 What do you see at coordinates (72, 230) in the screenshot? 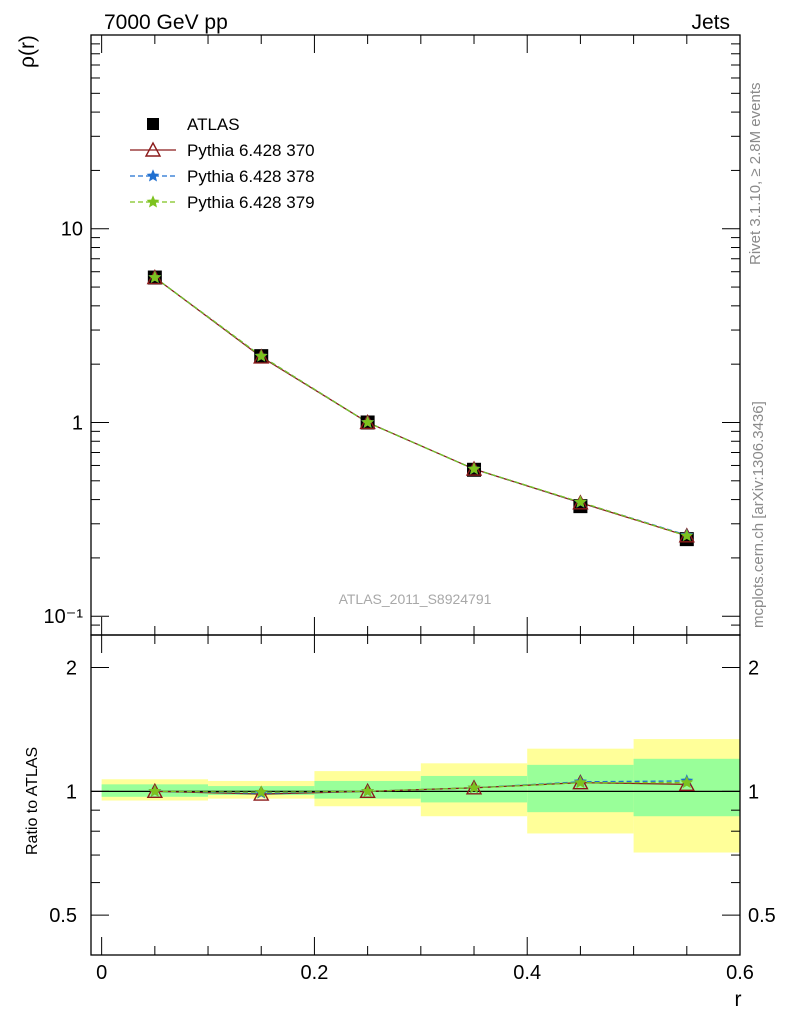
I see `y-tick-label-main: 10` at bounding box center [72, 230].